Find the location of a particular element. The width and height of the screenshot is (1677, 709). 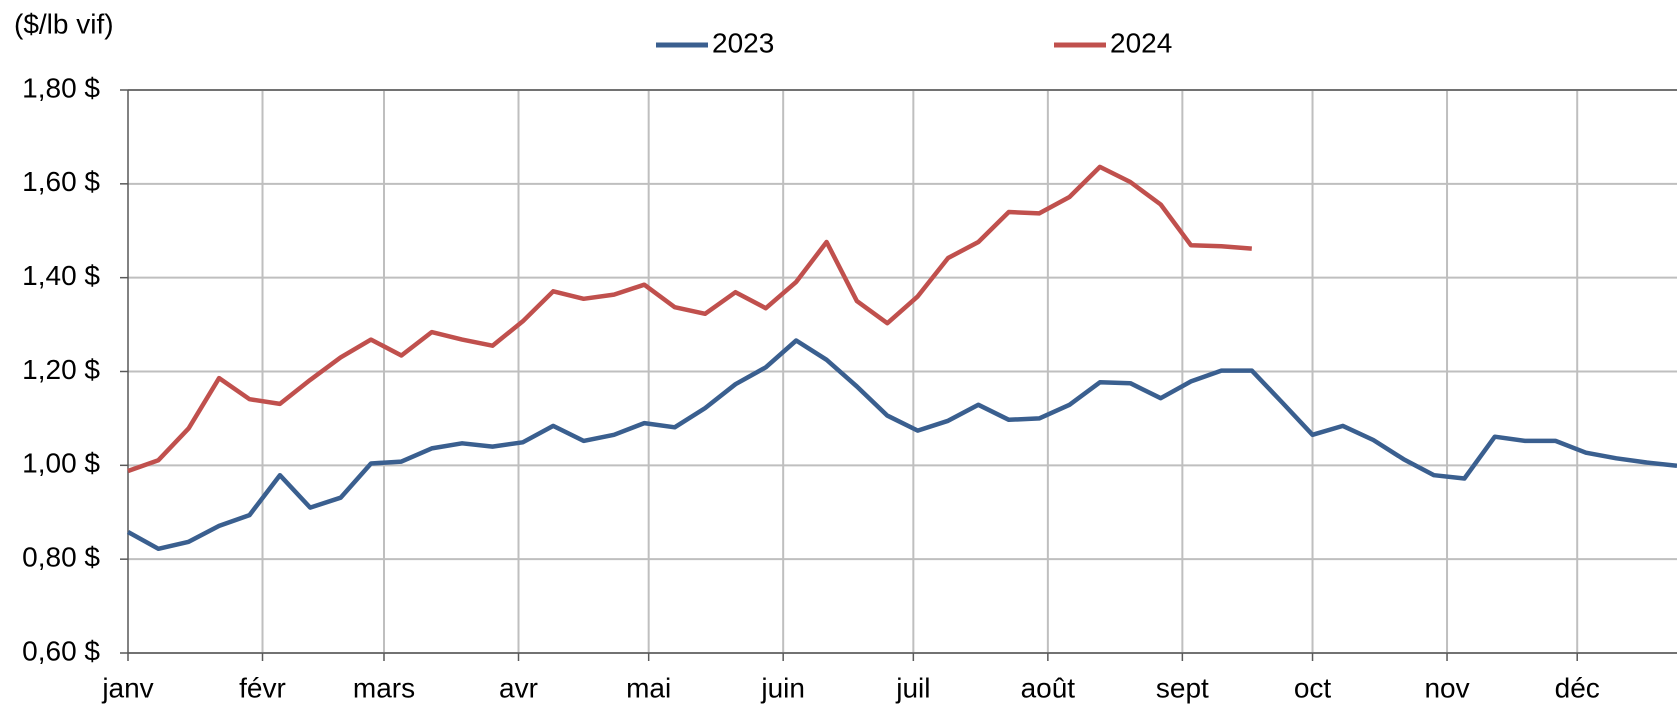

x-tick-label: sept is located at coordinates (1182, 687).